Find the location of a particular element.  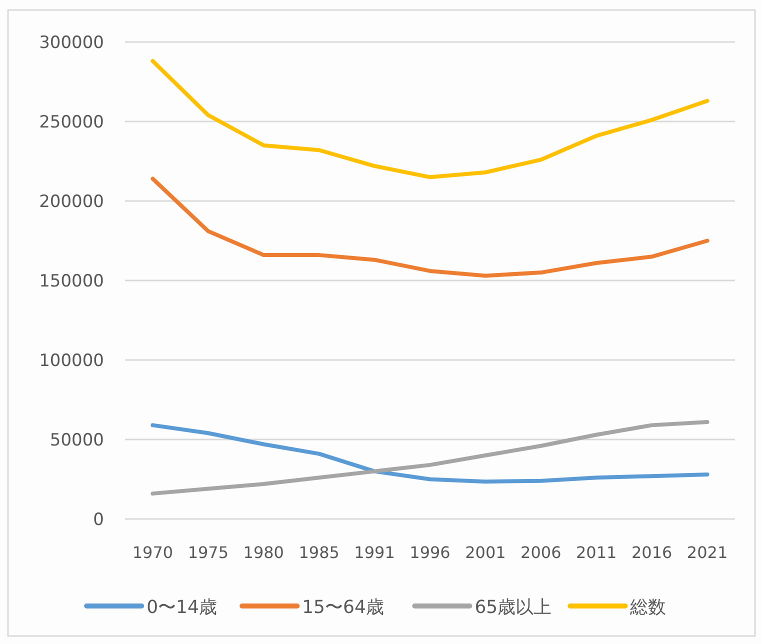

x-tick-label: 2011 is located at coordinates (596, 552).